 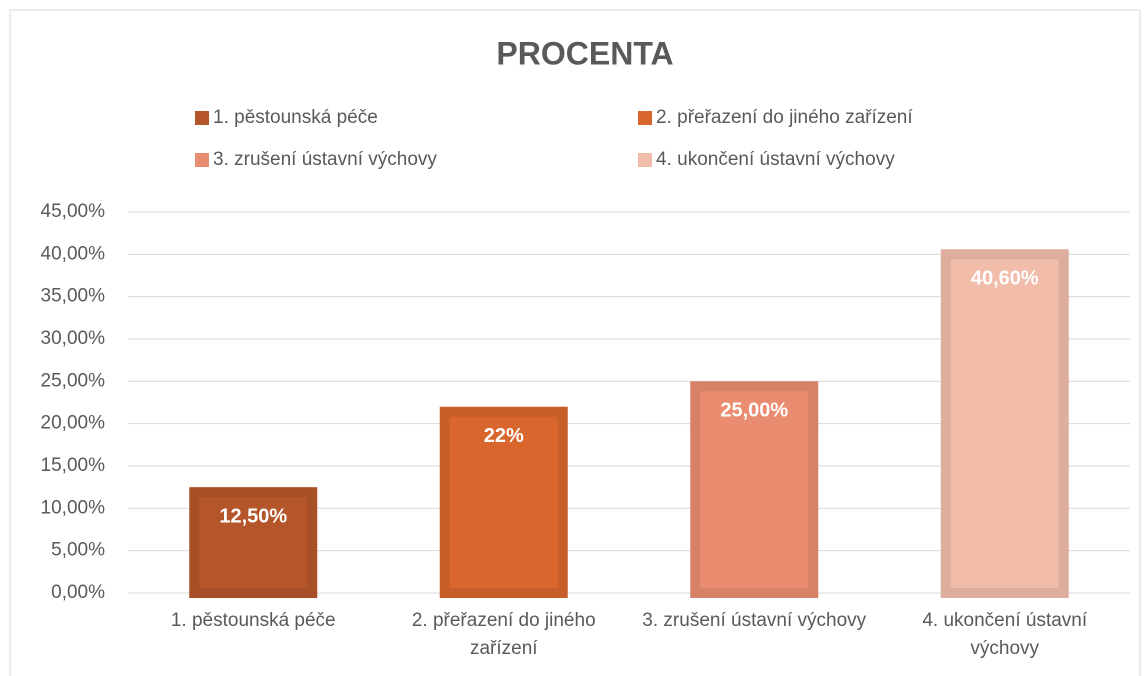 I want to click on chart-title: PROCENTA, so click(x=584, y=53).